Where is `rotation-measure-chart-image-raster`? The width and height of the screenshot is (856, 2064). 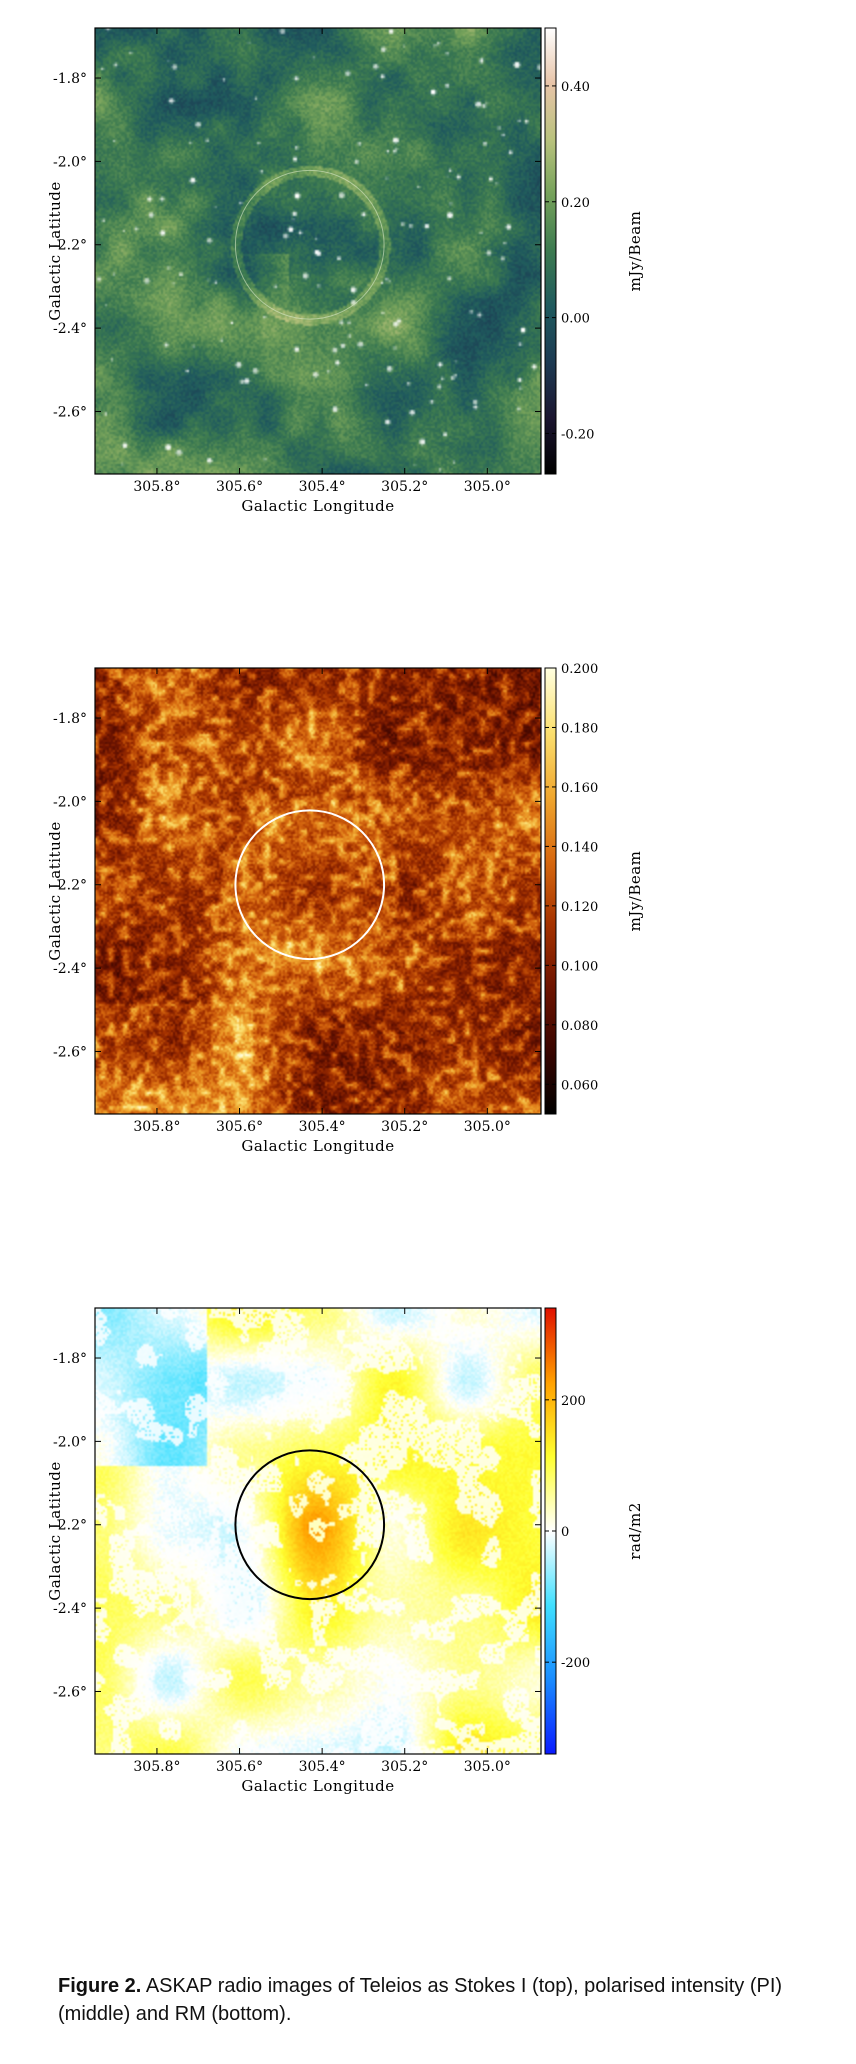
rotation-measure-chart-image-raster is located at coordinates (318, 1531).